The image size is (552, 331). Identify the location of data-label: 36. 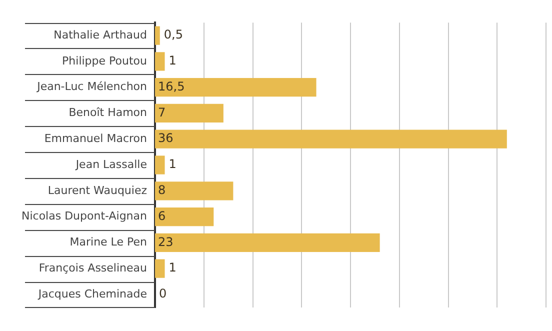
(166, 138).